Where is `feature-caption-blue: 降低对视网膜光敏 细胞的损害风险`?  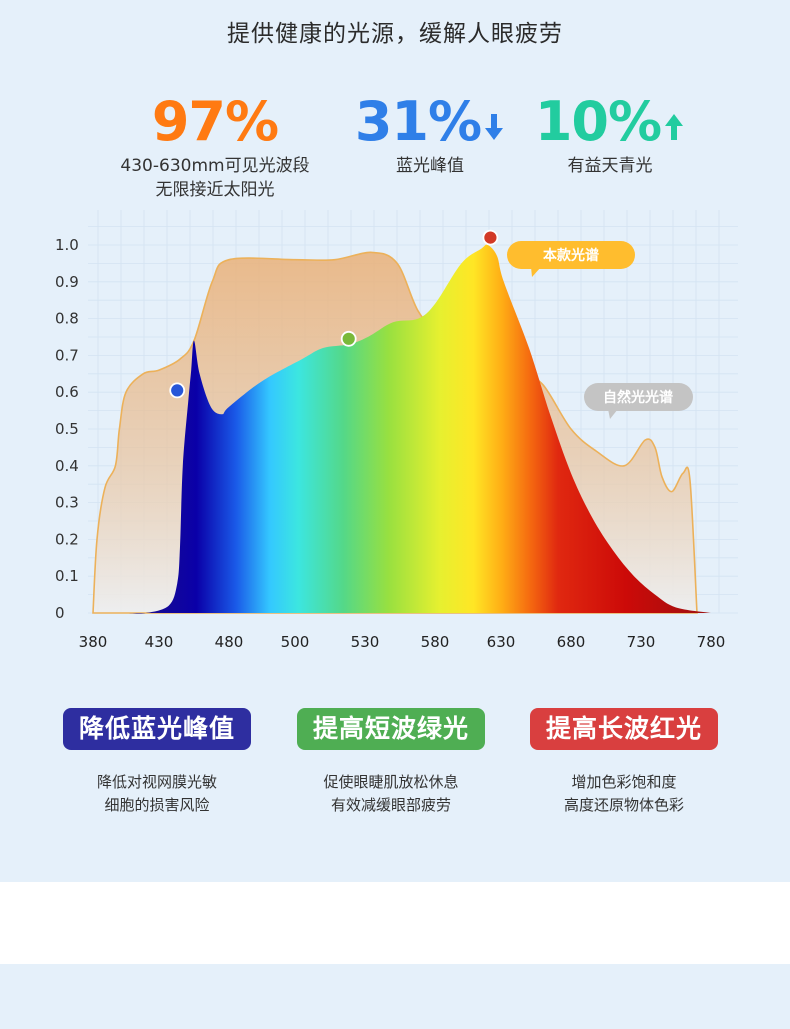
feature-caption-blue: 降低对视网膜光敏 细胞的损害风险 is located at coordinates (157, 794).